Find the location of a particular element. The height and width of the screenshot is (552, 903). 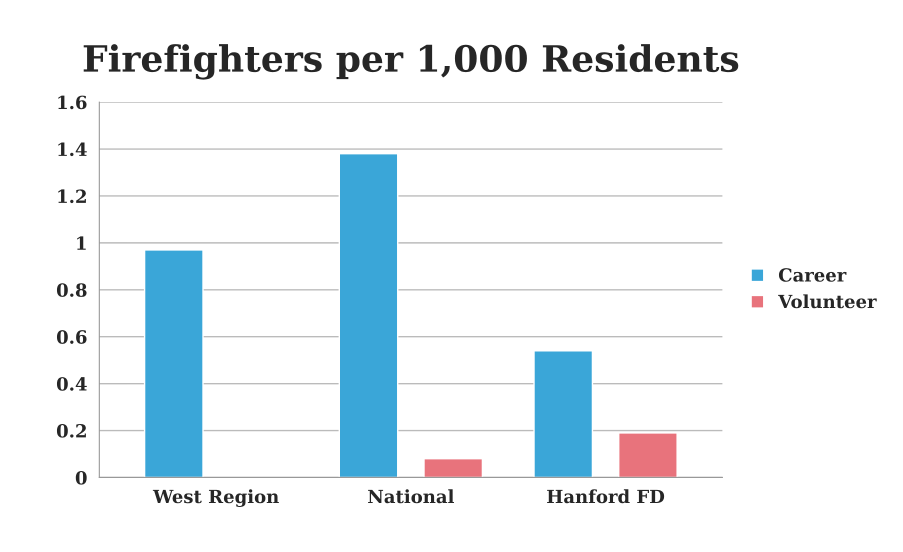

y-tick-label: 1.6 is located at coordinates (72, 103).